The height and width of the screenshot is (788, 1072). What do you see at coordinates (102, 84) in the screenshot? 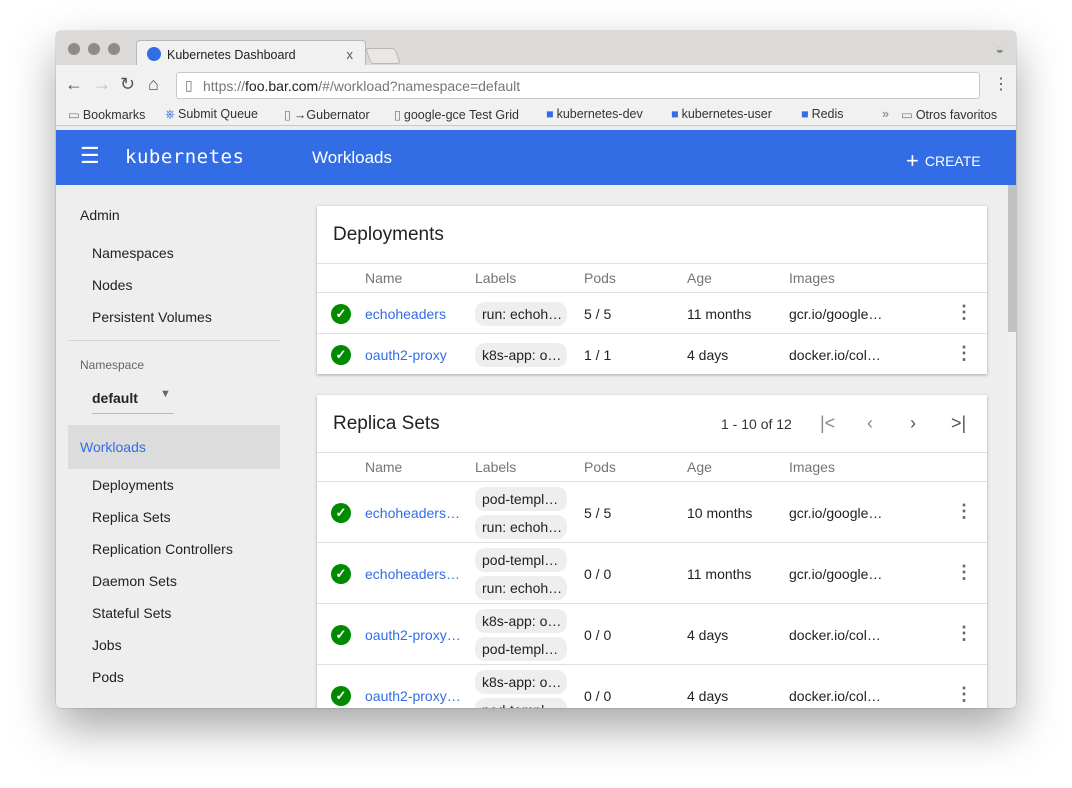
I see `forward-icon: →` at bounding box center [102, 84].